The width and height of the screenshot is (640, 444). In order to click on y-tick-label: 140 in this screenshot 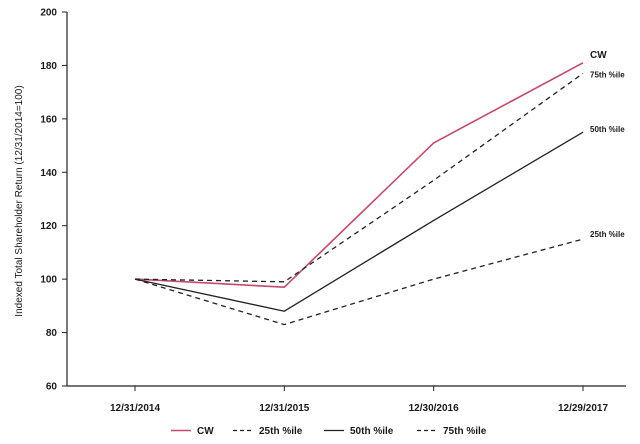, I will do `click(48, 173)`.